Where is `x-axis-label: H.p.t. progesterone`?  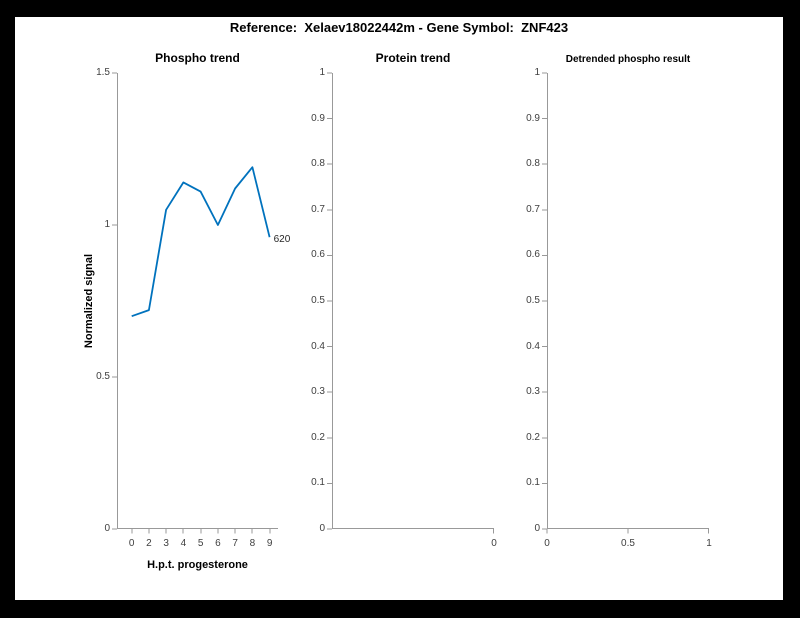 x-axis-label: H.p.t. progesterone is located at coordinates (197, 565).